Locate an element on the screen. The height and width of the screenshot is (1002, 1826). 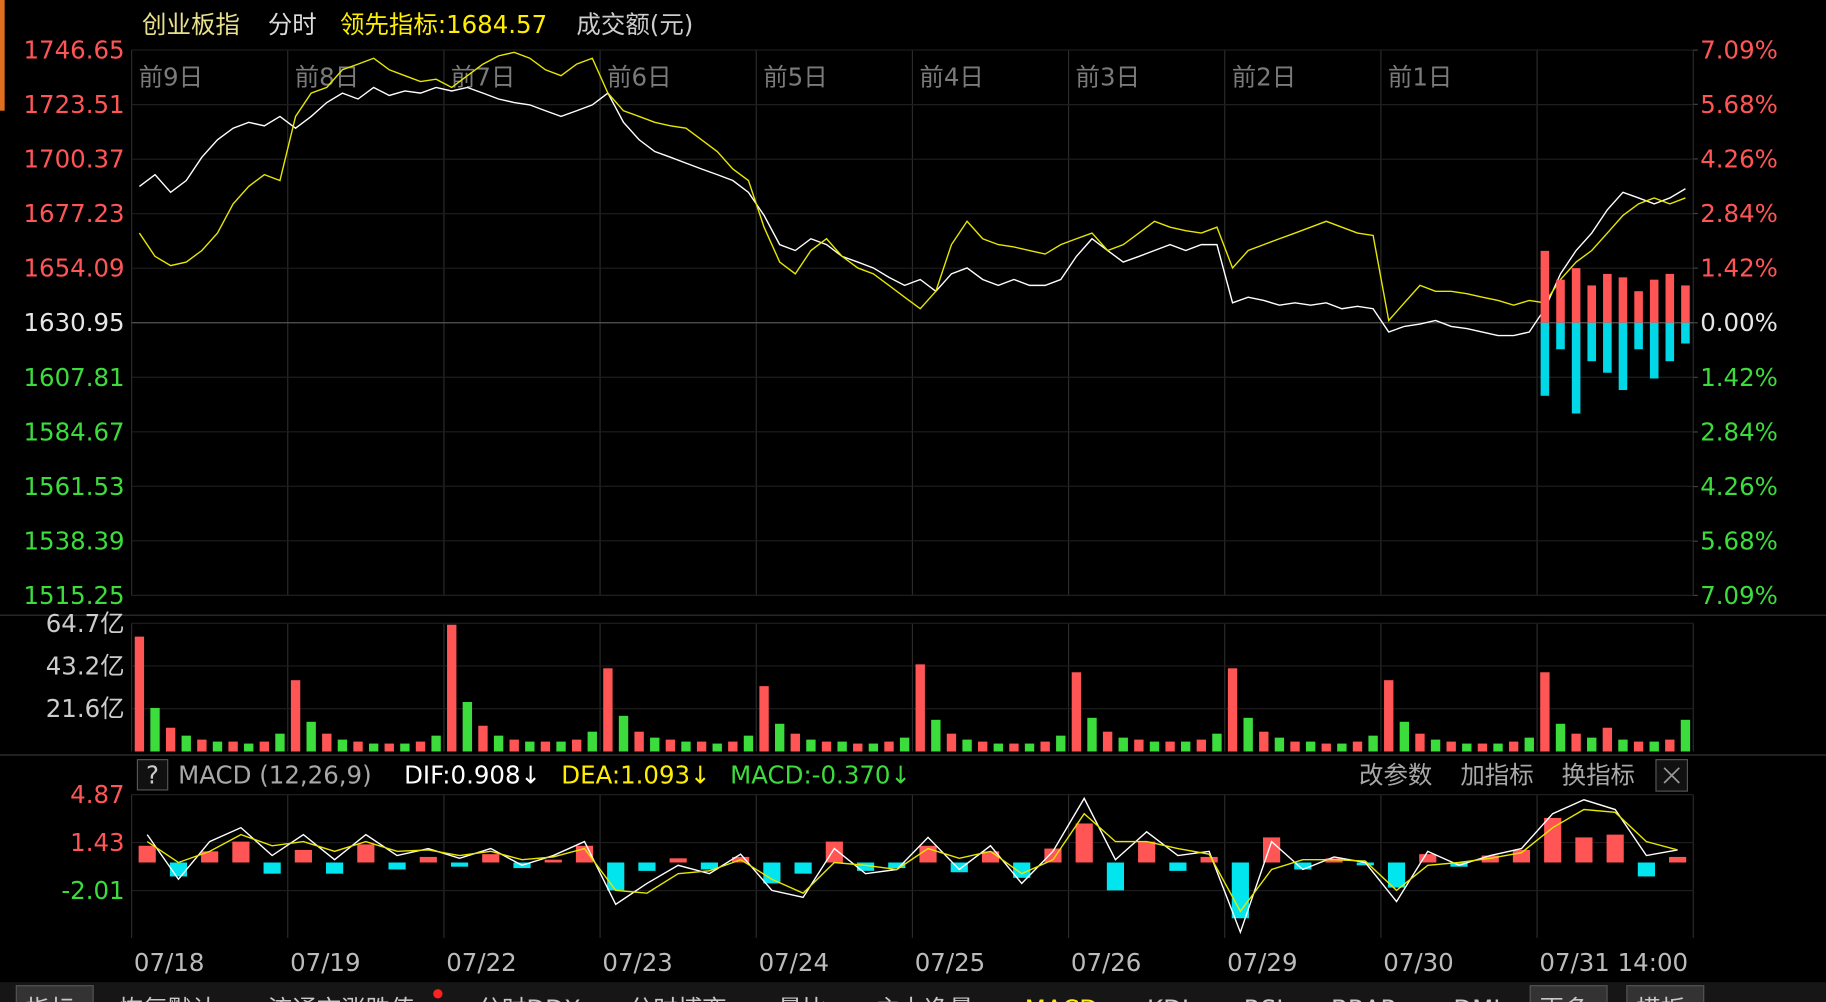
tab: 恢复默认 is located at coordinates (168, 998).